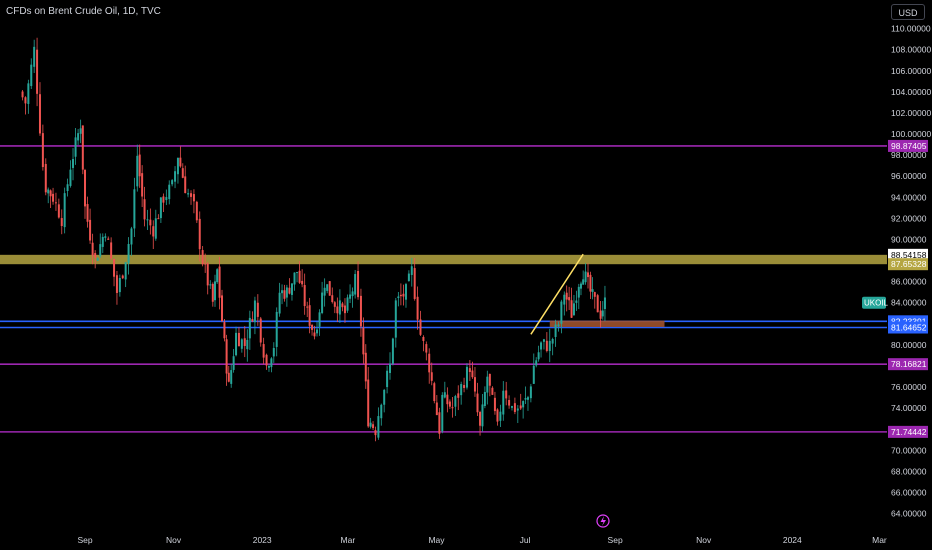  What do you see at coordinates (557, 294) in the screenshot?
I see `trend-line` at bounding box center [557, 294].